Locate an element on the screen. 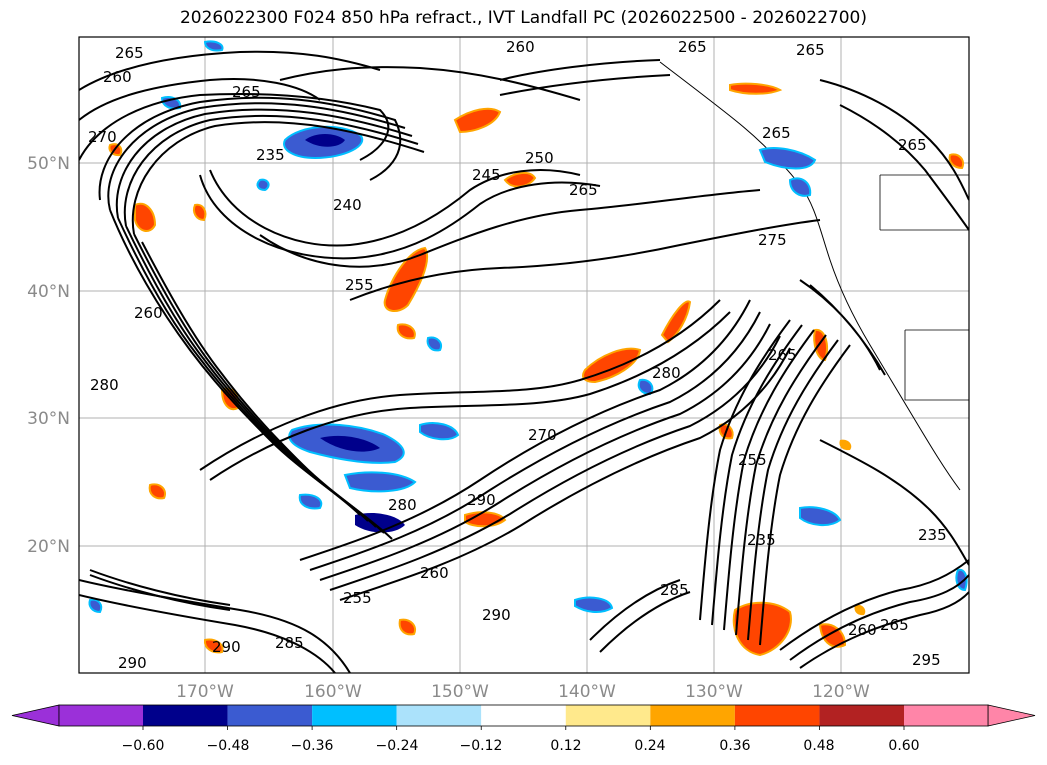 This screenshot has width=1047, height=765. contour-label: 250 is located at coordinates (539, 158).